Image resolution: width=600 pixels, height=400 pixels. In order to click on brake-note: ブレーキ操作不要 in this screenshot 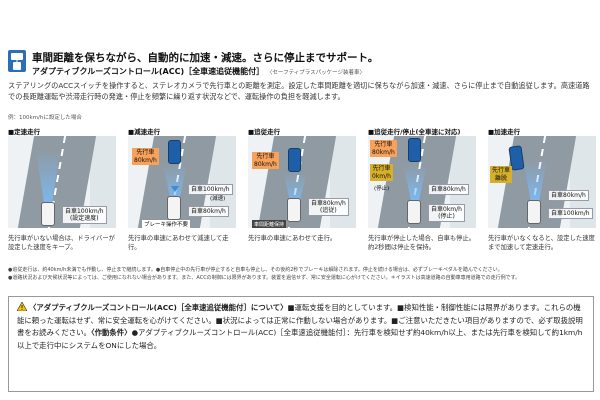, I will do `click(166, 224)`.